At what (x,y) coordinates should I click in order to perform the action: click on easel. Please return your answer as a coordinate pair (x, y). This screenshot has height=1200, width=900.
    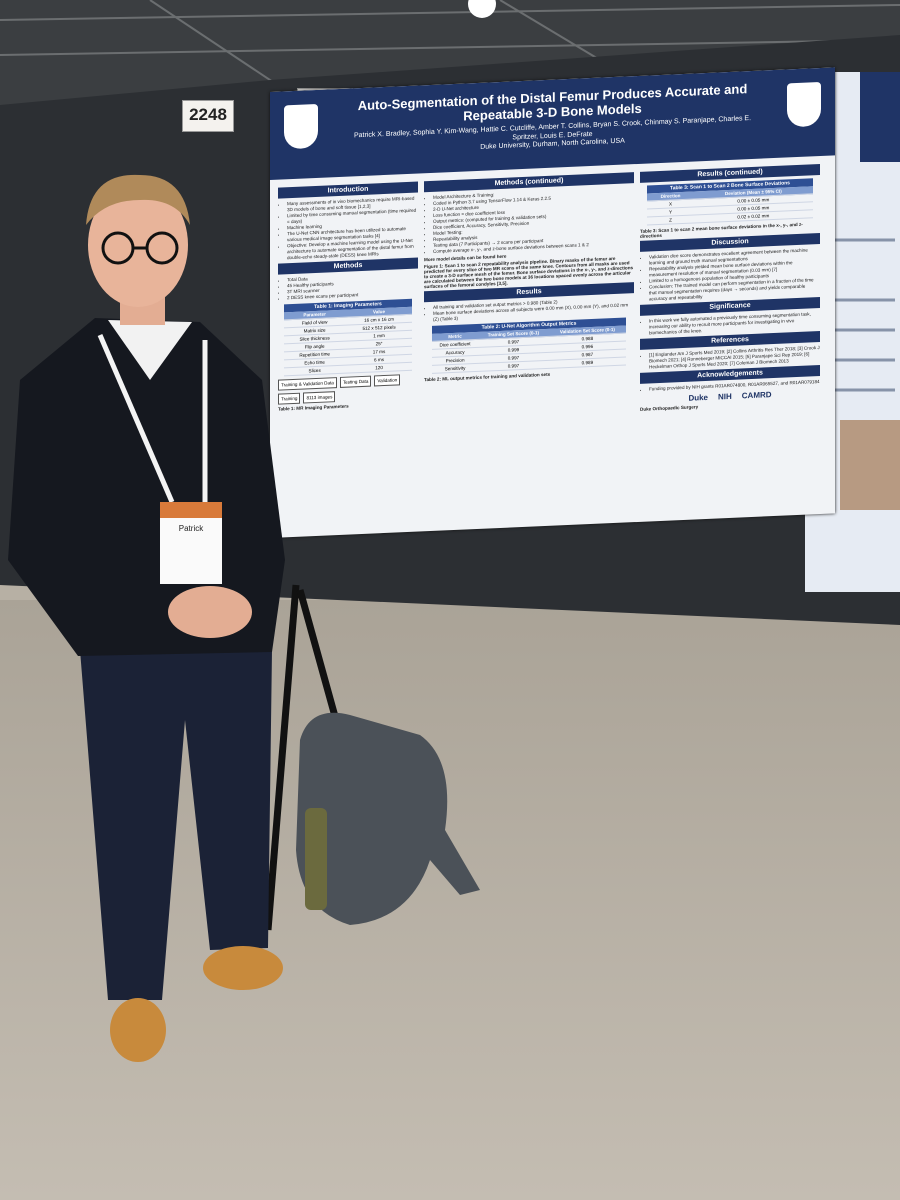
    Looking at the image, I should click on (302, 757).